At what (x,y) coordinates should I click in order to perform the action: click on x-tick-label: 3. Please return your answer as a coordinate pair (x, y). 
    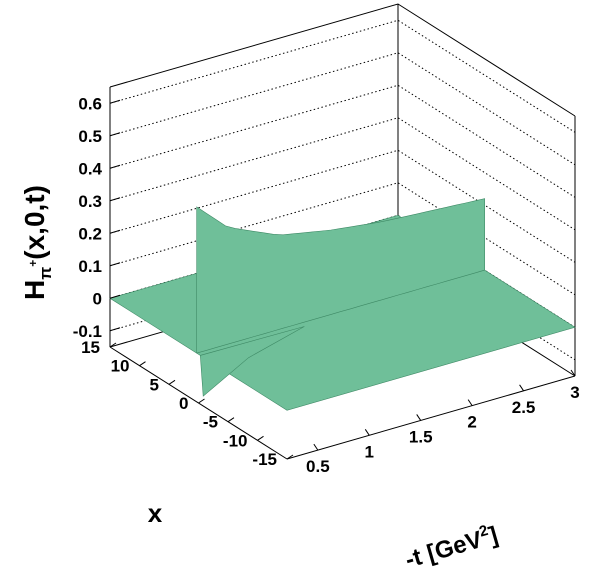
    Looking at the image, I should click on (574, 392).